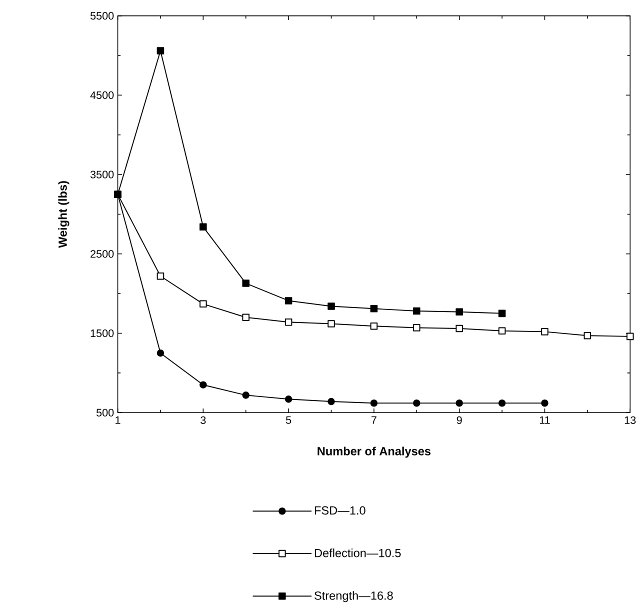  What do you see at coordinates (64, 214) in the screenshot?
I see `y-axis-title: Weight (lbs)` at bounding box center [64, 214].